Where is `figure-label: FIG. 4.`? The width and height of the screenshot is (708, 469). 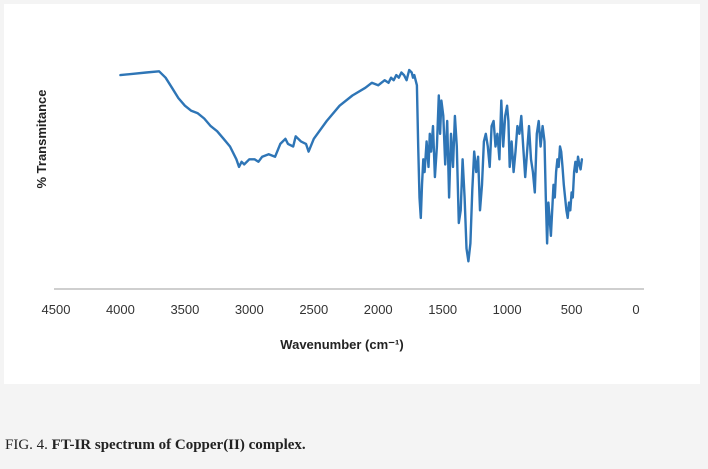 figure-label: FIG. 4. is located at coordinates (26, 445).